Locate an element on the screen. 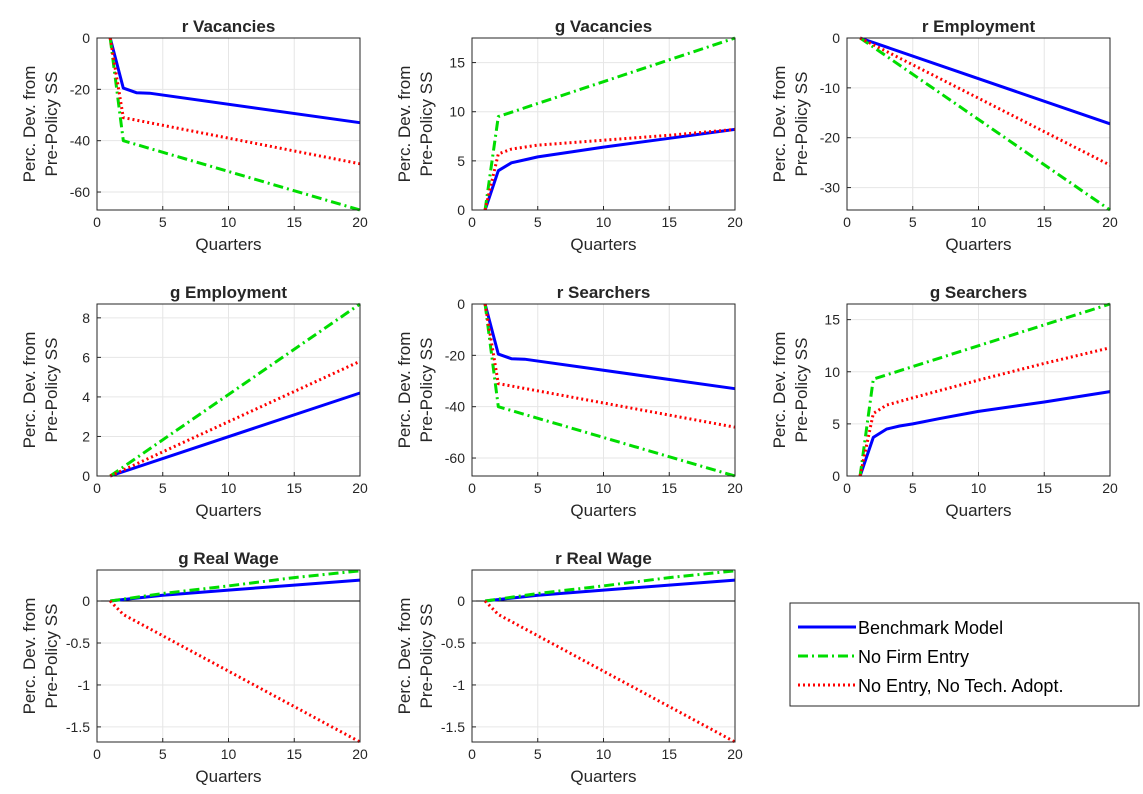  legend-label-3: No Entry, No Tech. Adopt. is located at coordinates (960, 686).